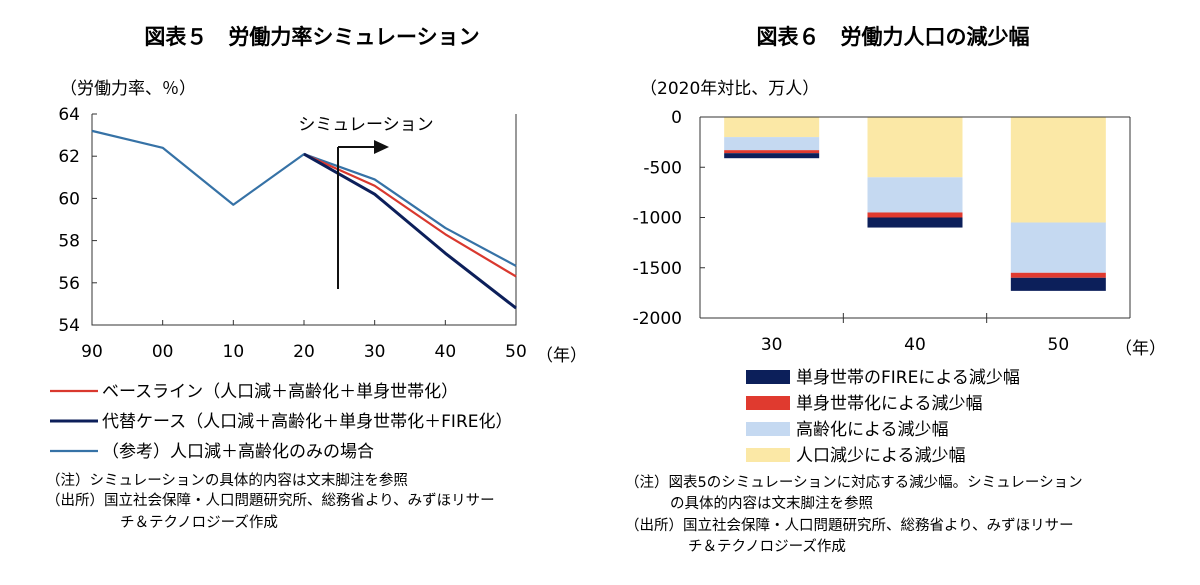  What do you see at coordinates (238, 452) in the screenshot?
I see `legend-label-2: （参考）人口減＋高齢化のみの場合` at bounding box center [238, 452].